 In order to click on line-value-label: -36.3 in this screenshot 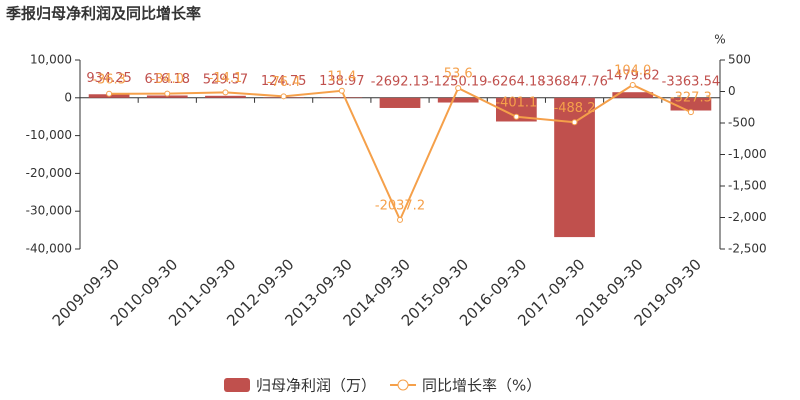, I will do `click(109, 79)`.